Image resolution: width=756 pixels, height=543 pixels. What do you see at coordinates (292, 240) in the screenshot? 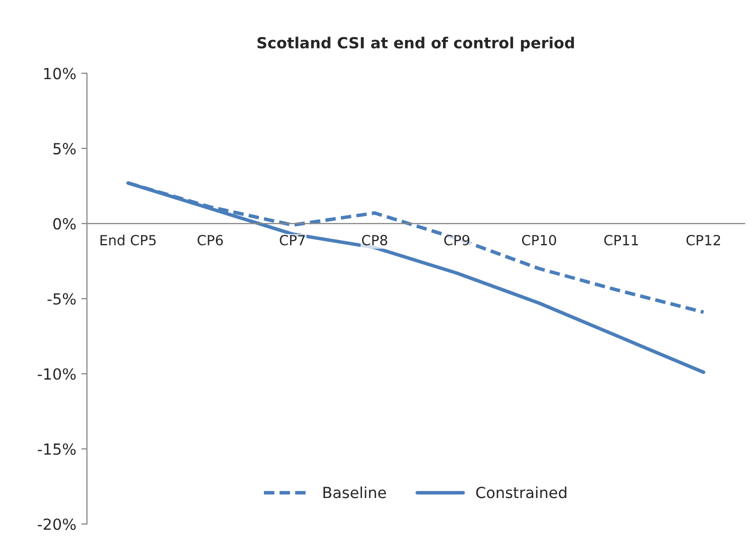
I see `x-tick-label: CP7` at bounding box center [292, 240].